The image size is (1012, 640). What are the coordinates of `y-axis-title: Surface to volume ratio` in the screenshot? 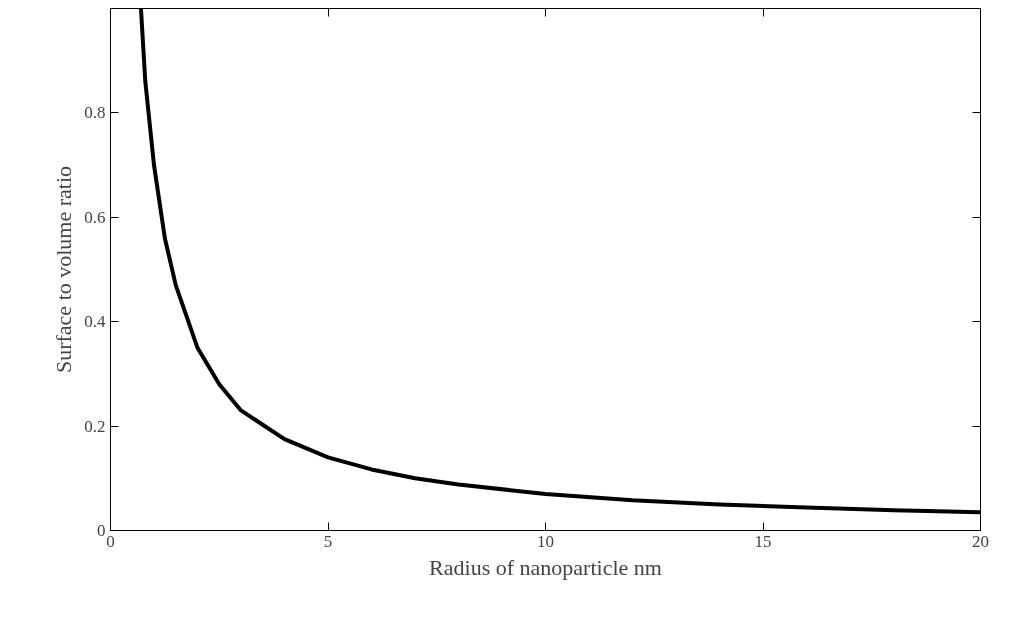 It's located at (64, 269).